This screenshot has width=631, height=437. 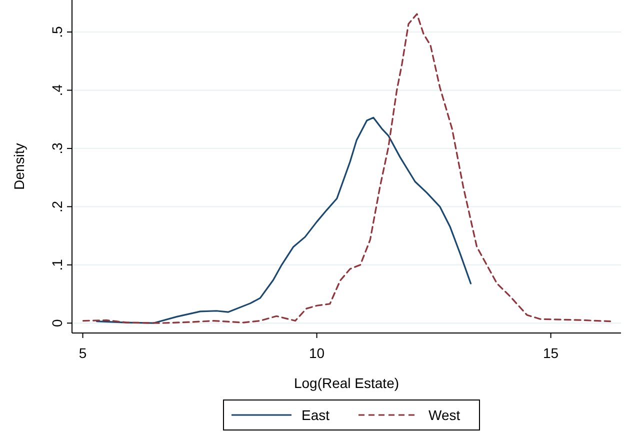 I want to click on y-tick-label: .1, so click(x=57, y=264).